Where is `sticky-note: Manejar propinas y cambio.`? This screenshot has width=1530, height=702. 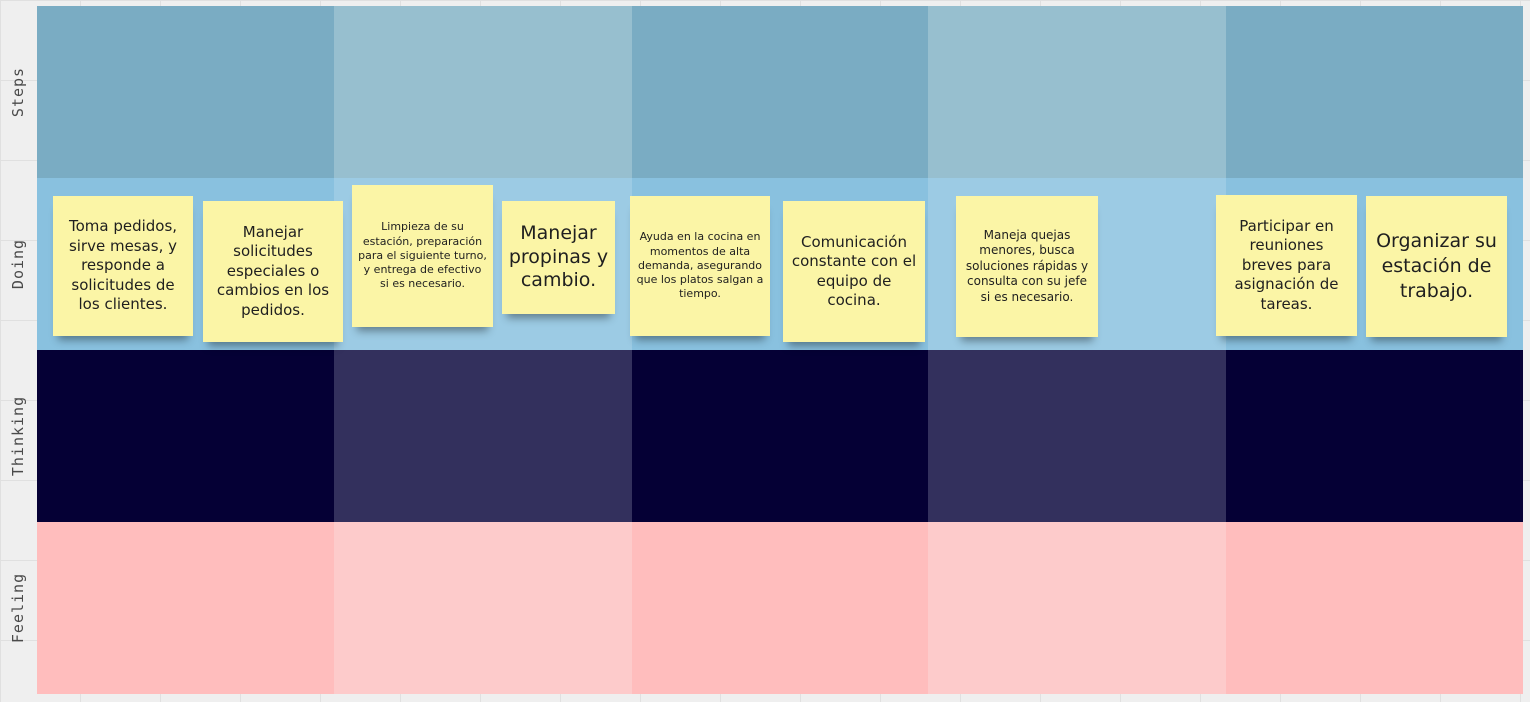
sticky-note: Manejar propinas y cambio. is located at coordinates (558, 257).